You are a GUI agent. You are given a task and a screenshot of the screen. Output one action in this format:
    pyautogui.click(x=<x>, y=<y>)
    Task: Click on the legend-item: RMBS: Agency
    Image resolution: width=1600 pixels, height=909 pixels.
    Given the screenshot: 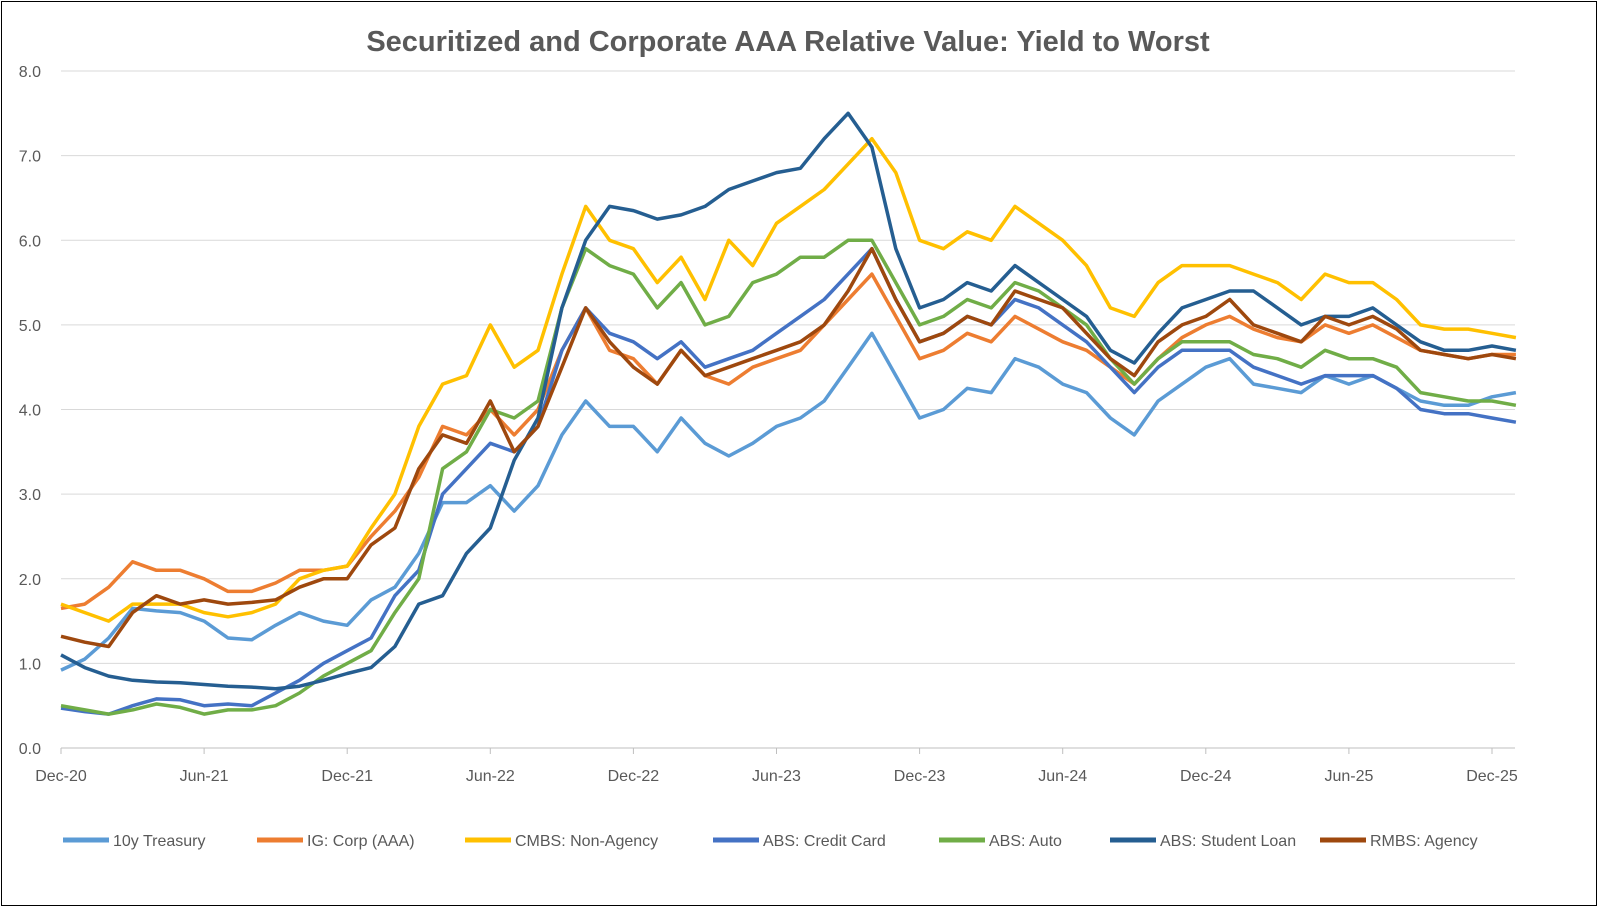 What is the action you would take?
    pyautogui.click(x=1399, y=841)
    